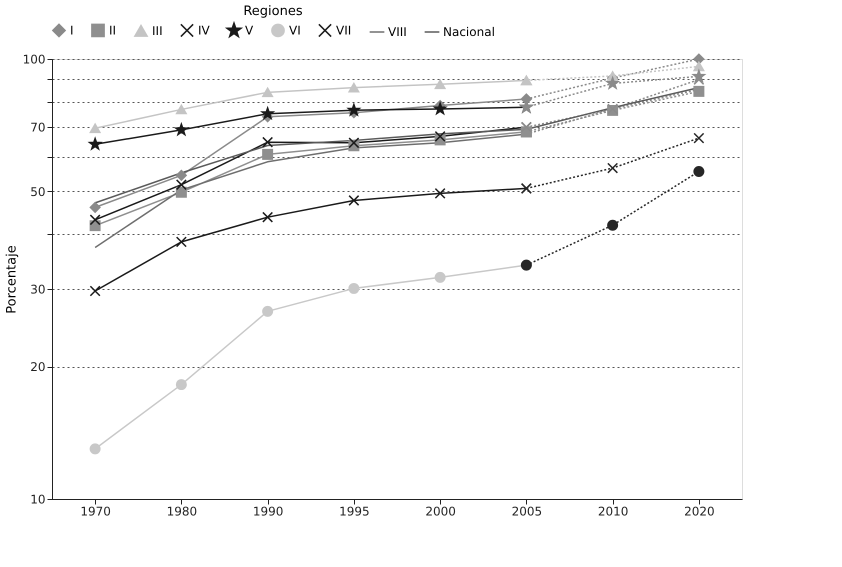  What do you see at coordinates (38, 367) in the screenshot?
I see `y-tick-label: 20` at bounding box center [38, 367].